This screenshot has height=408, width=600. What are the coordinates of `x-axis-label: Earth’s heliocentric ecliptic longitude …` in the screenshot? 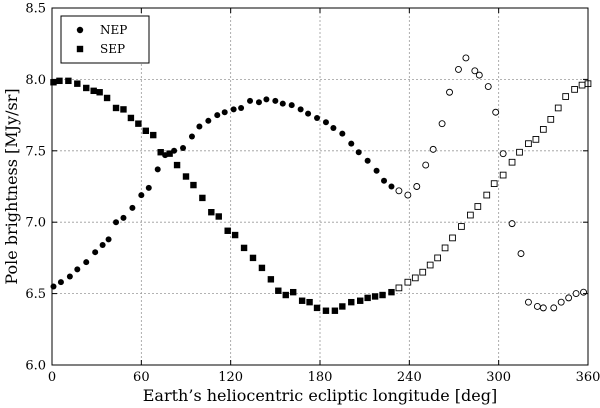 It's located at (320, 395).